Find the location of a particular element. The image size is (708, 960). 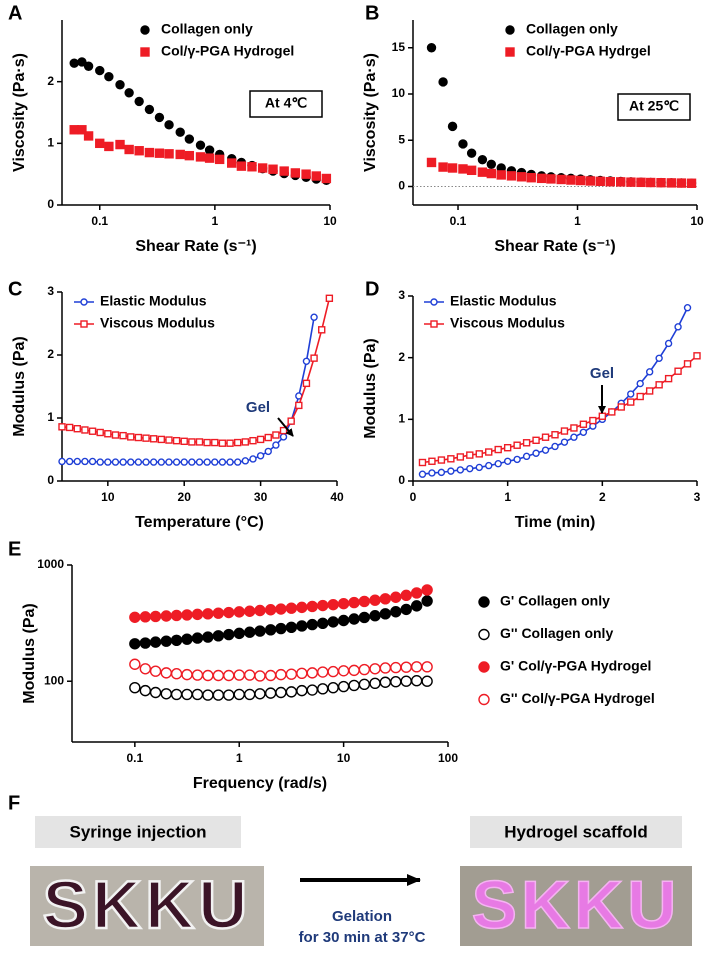

x-tick-label: 0.1 is located at coordinates (135, 758).